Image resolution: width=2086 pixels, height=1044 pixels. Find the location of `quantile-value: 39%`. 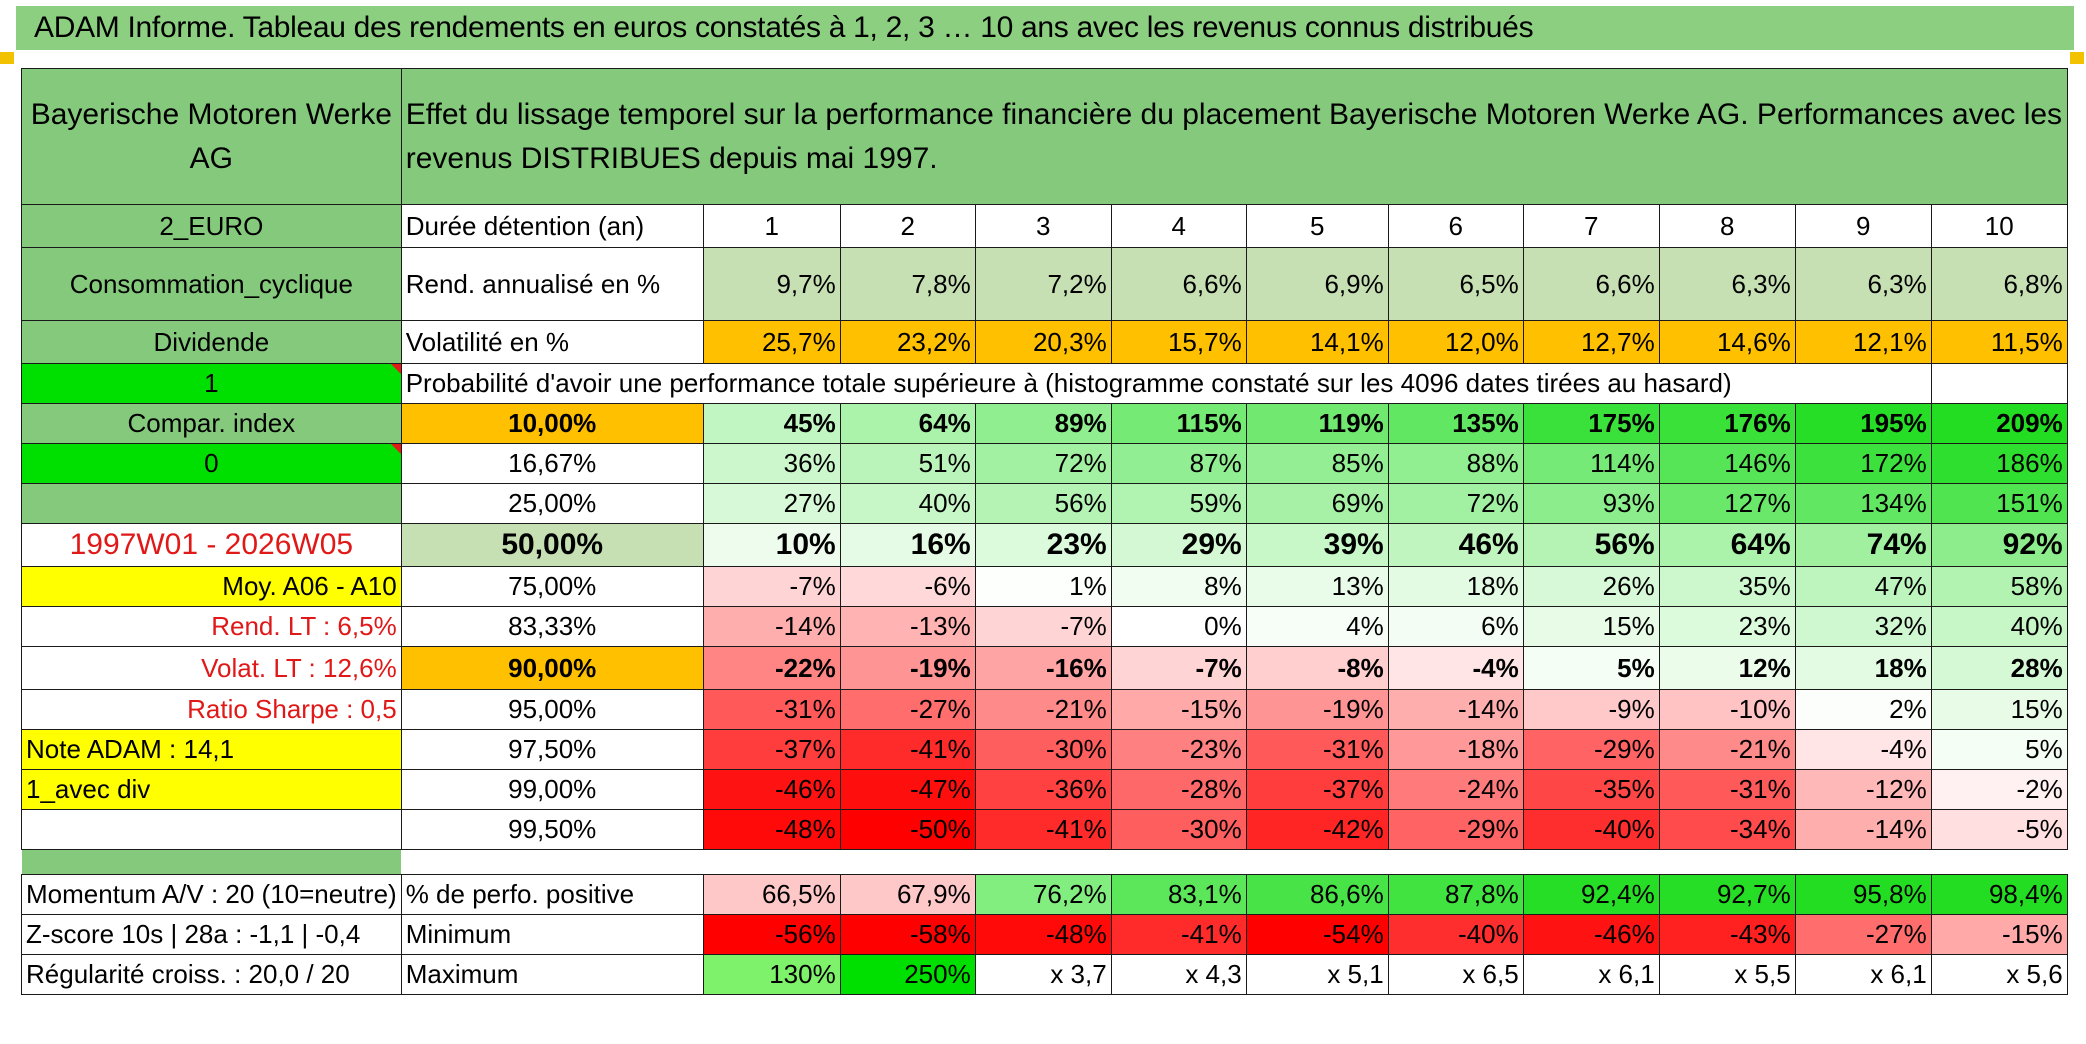

quantile-value: 39% is located at coordinates (1317, 545).